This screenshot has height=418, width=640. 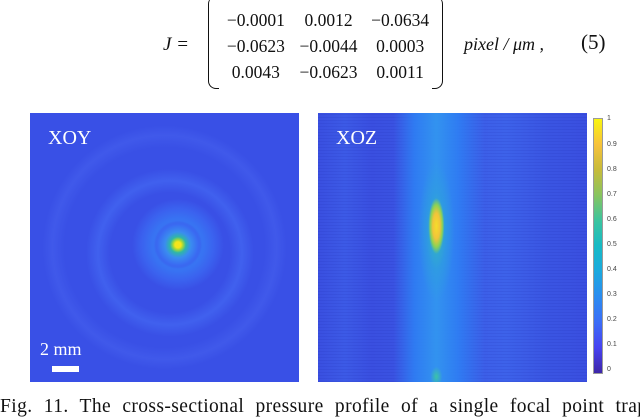 I want to click on colorbar-tick: 0.2, so click(x=612, y=319).